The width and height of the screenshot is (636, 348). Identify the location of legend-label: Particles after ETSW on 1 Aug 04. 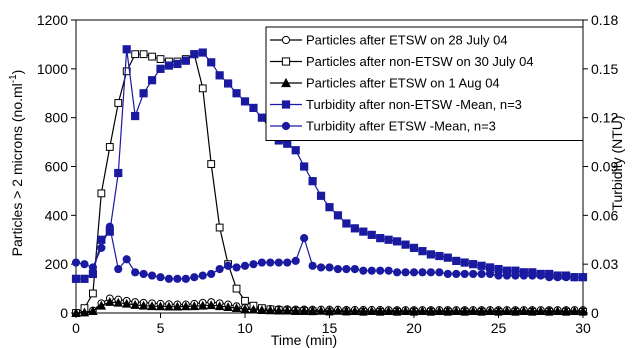
(403, 83).